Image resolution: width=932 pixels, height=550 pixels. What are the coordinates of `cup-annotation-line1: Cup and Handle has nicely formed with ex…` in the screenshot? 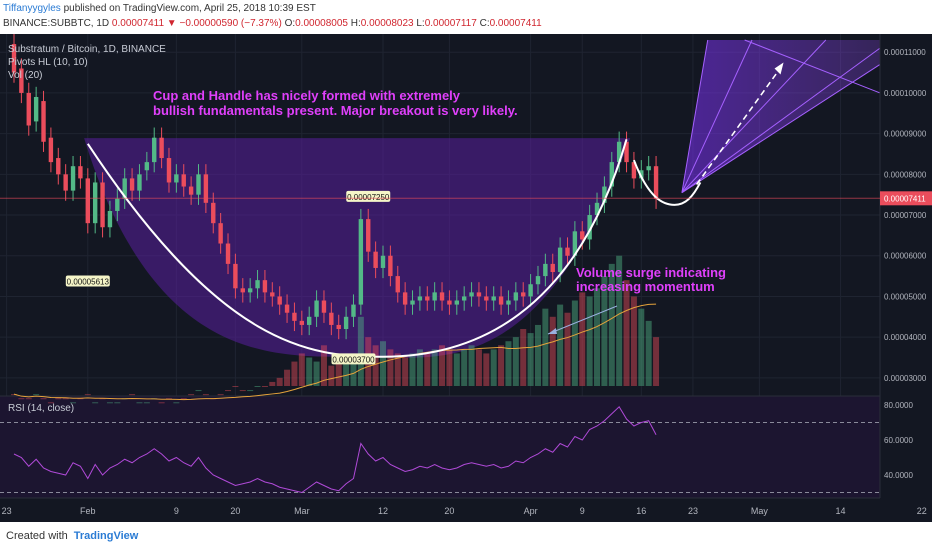 It's located at (307, 95).